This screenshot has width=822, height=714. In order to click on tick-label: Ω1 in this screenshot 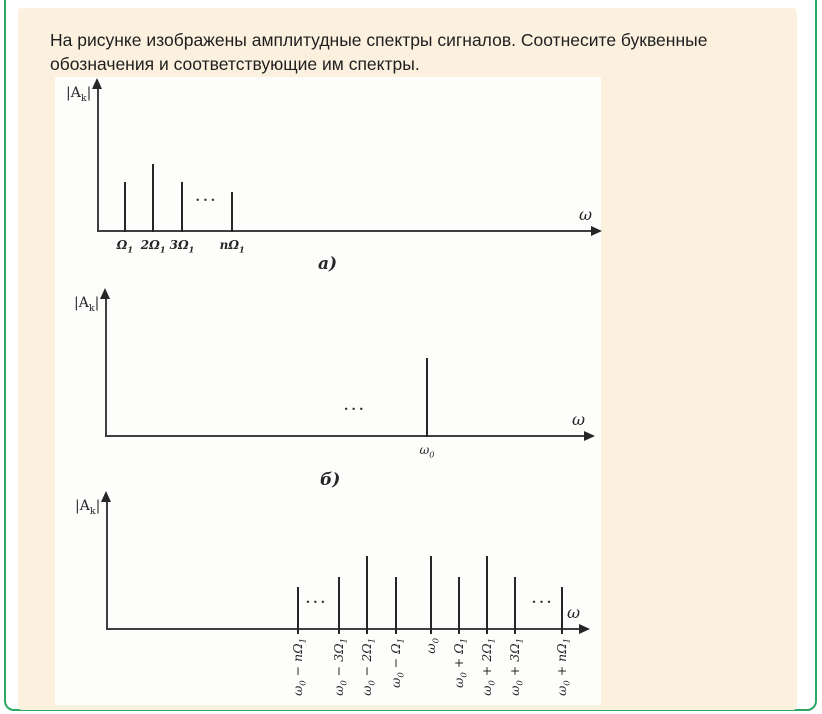, I will do `click(125, 246)`.